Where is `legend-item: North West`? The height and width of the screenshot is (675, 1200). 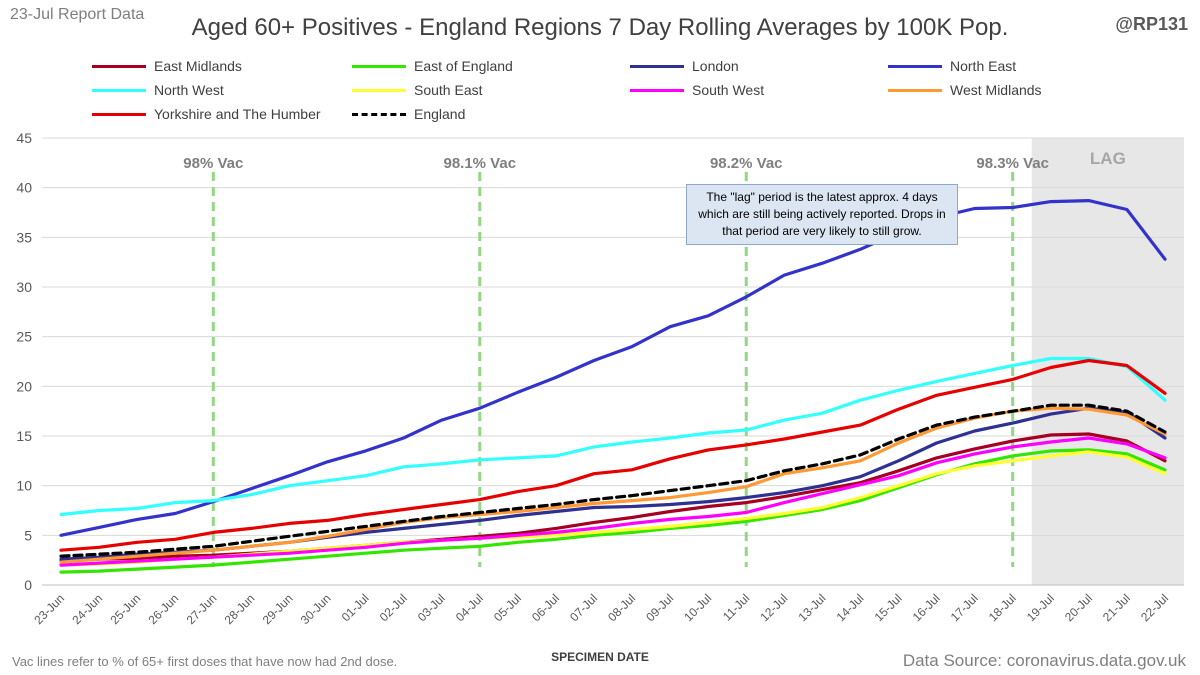 legend-item: North West is located at coordinates (158, 90).